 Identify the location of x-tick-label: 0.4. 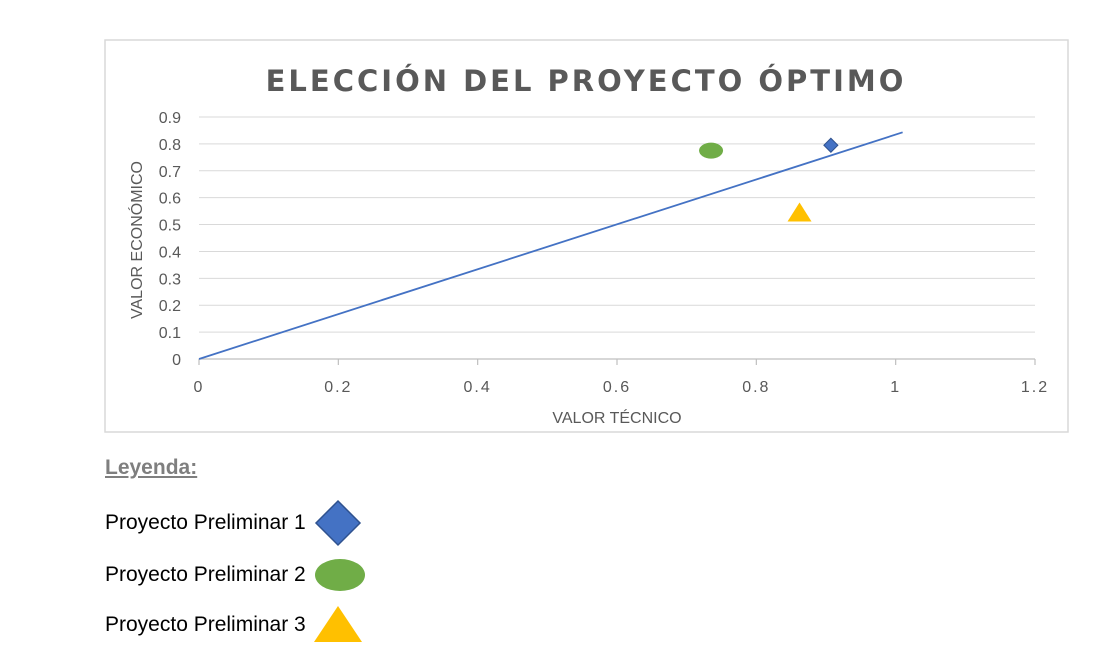
(478, 387).